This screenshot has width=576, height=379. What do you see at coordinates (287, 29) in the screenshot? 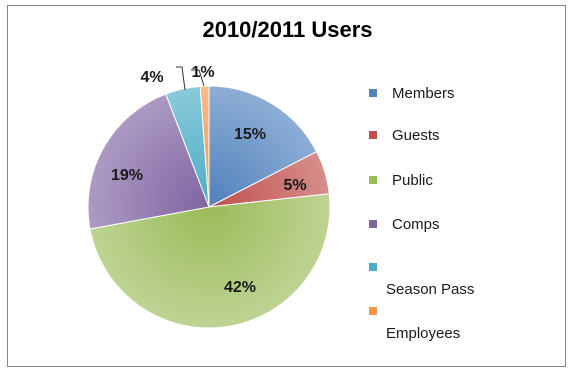
I see `chart-title: 2010/2011 Users` at bounding box center [287, 29].